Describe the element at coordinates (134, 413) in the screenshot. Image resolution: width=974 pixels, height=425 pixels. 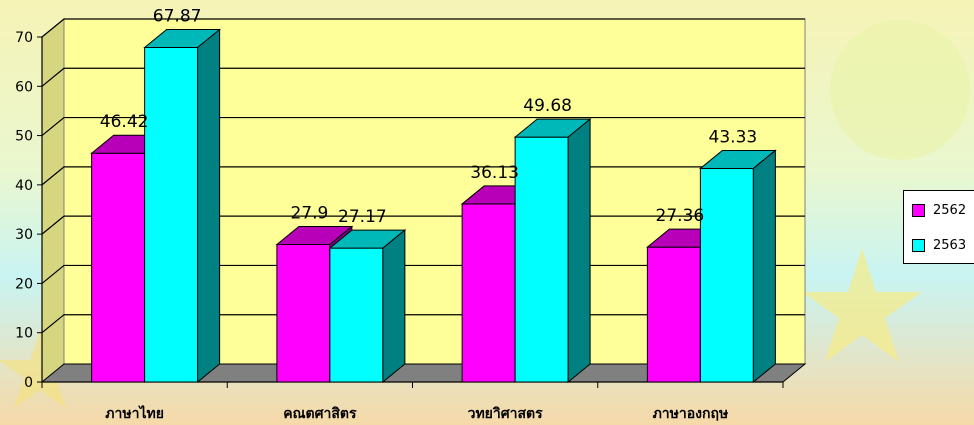
I see `x-tick-label: ภาษาไทย` at that location.